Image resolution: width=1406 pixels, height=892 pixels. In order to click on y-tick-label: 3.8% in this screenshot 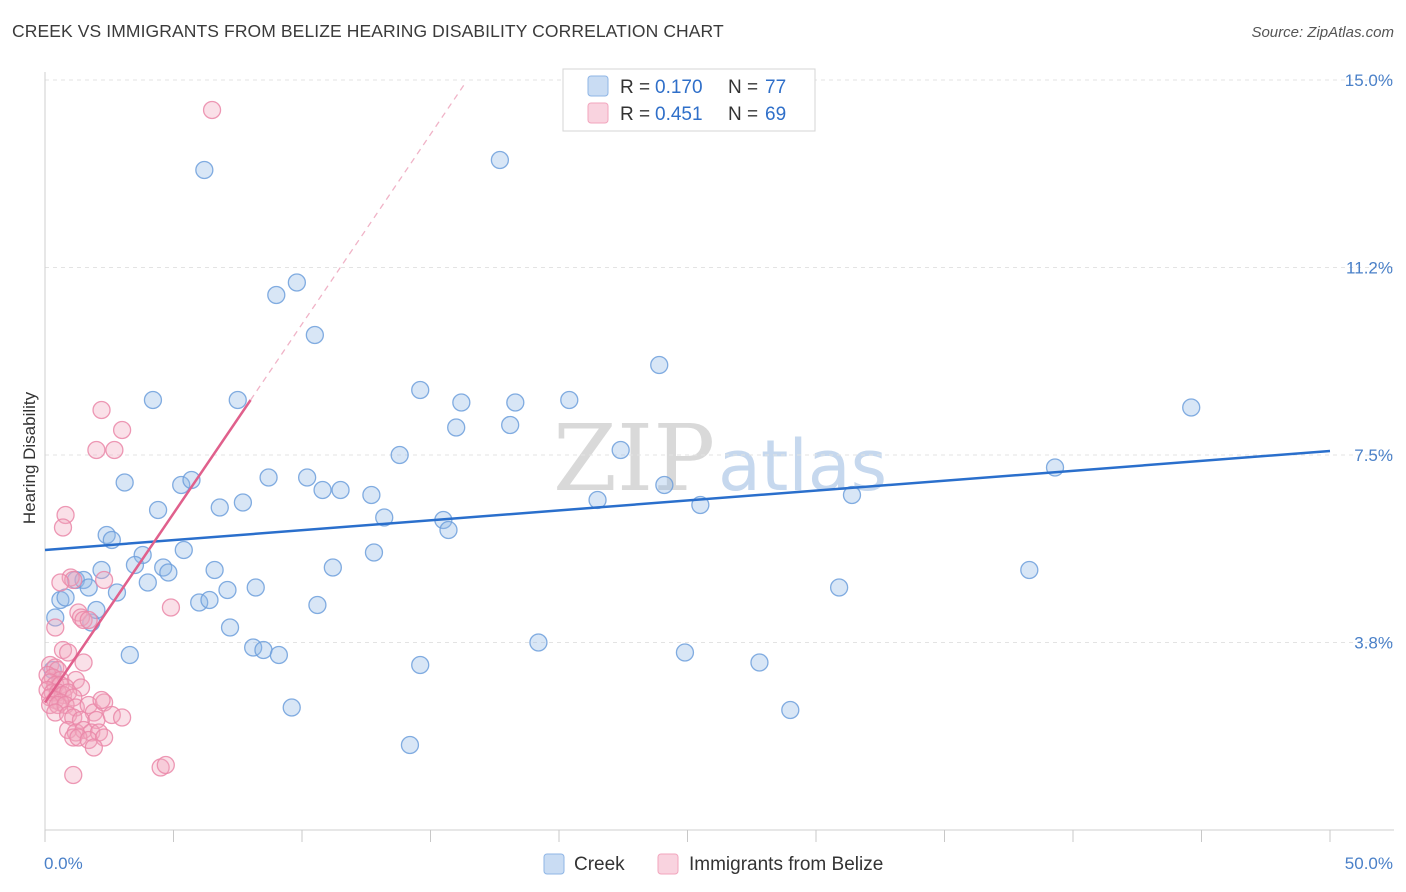, I will do `click(1373, 643)`.